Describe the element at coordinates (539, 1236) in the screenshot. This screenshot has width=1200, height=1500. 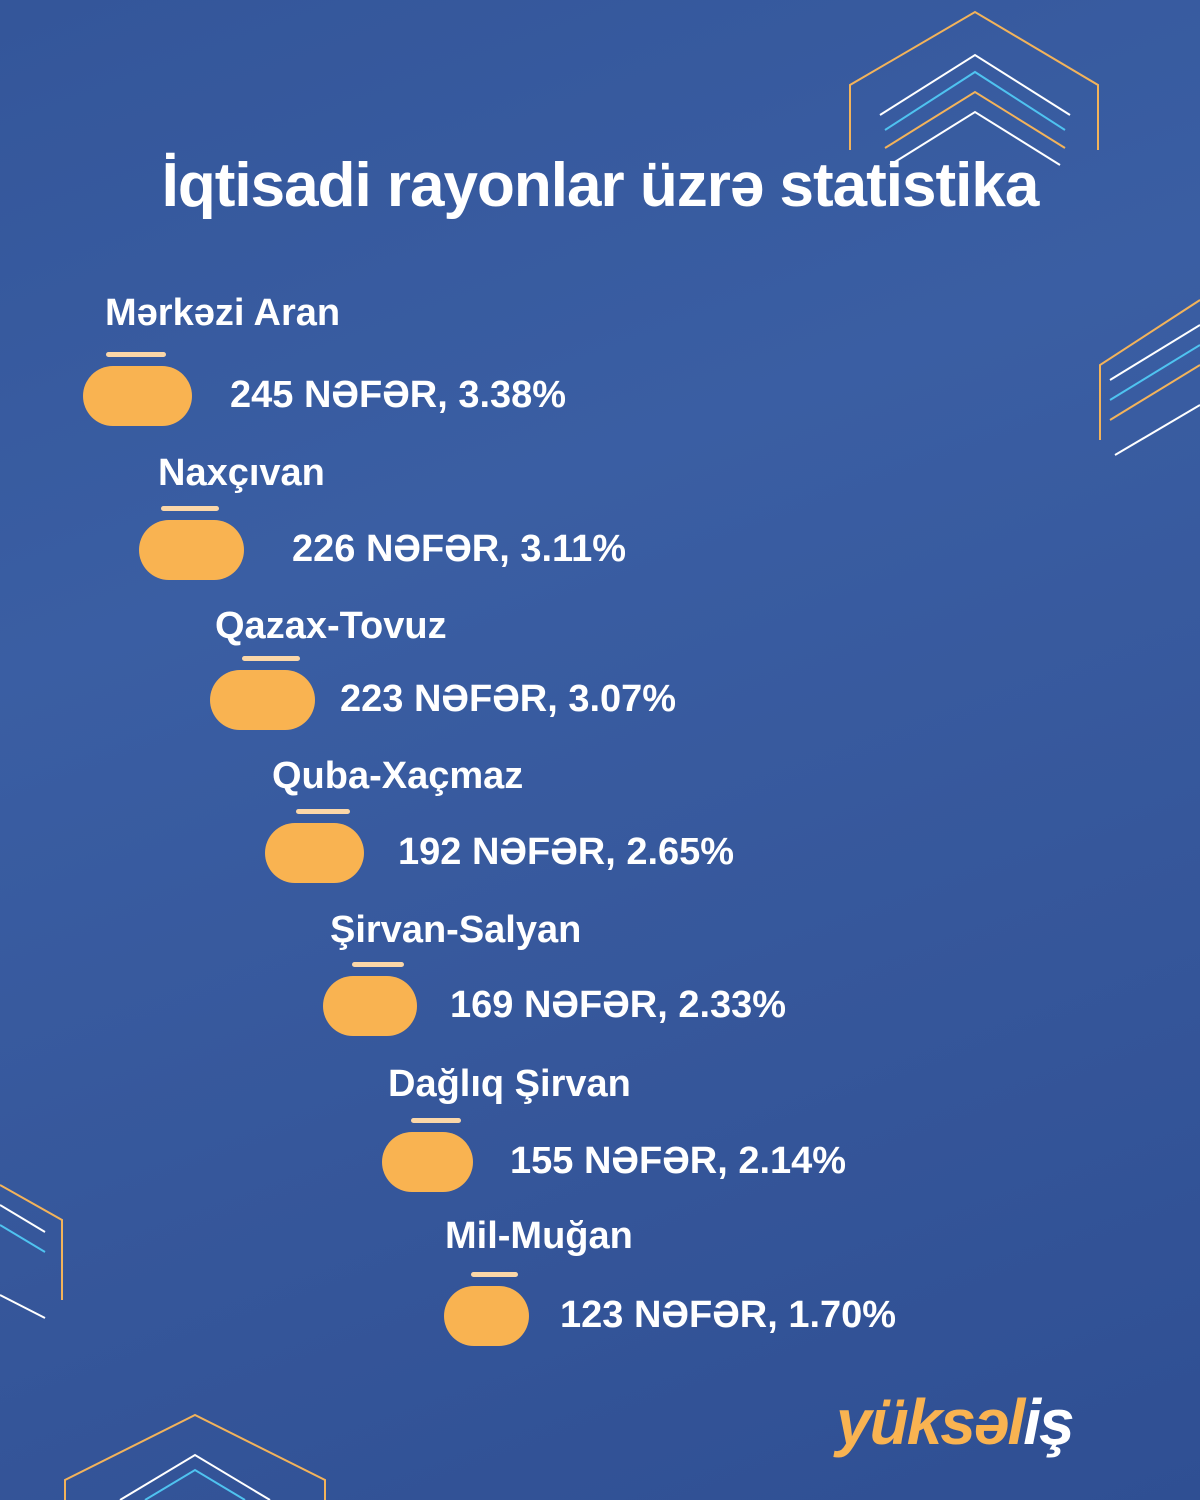
I see `category-label: Mil-Muğan` at that location.